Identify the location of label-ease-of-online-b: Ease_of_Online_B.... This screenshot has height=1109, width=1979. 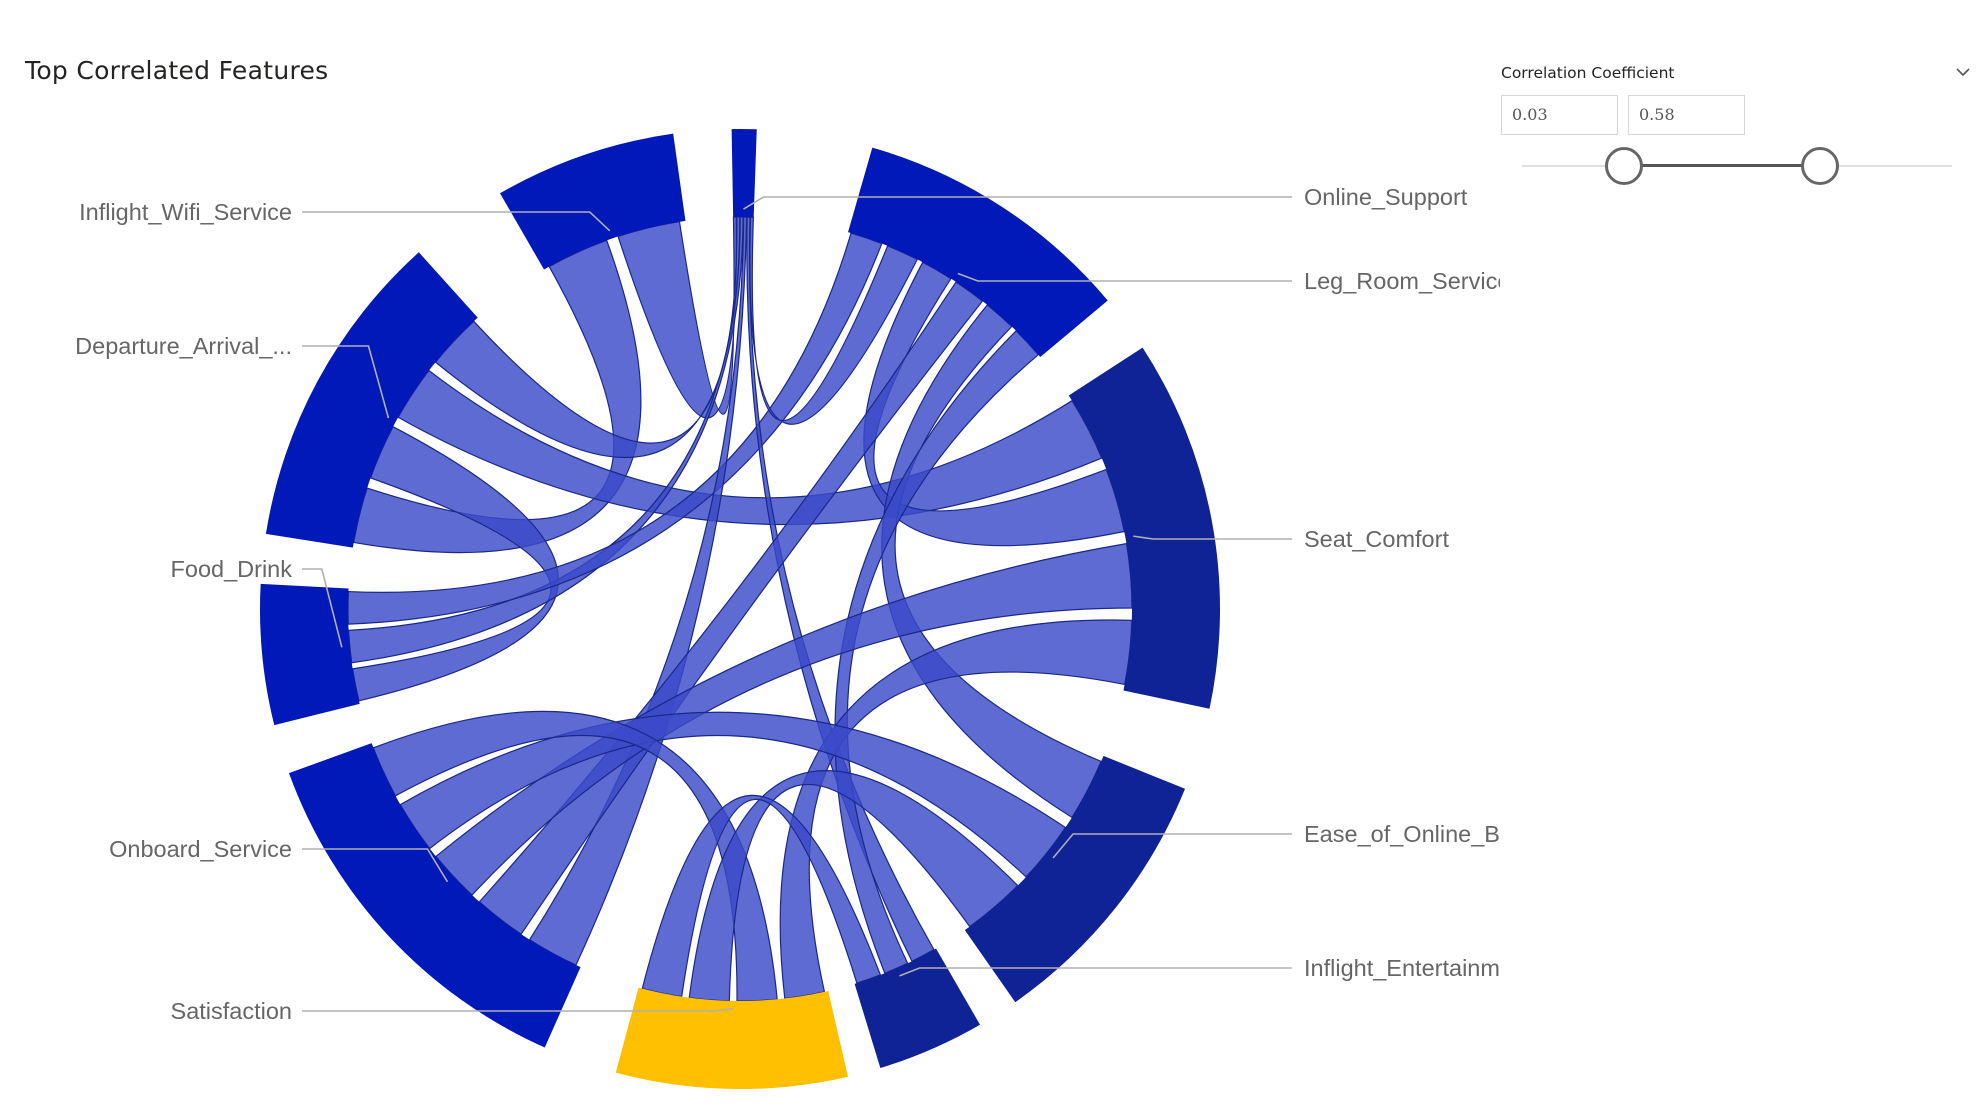
(1402, 834).